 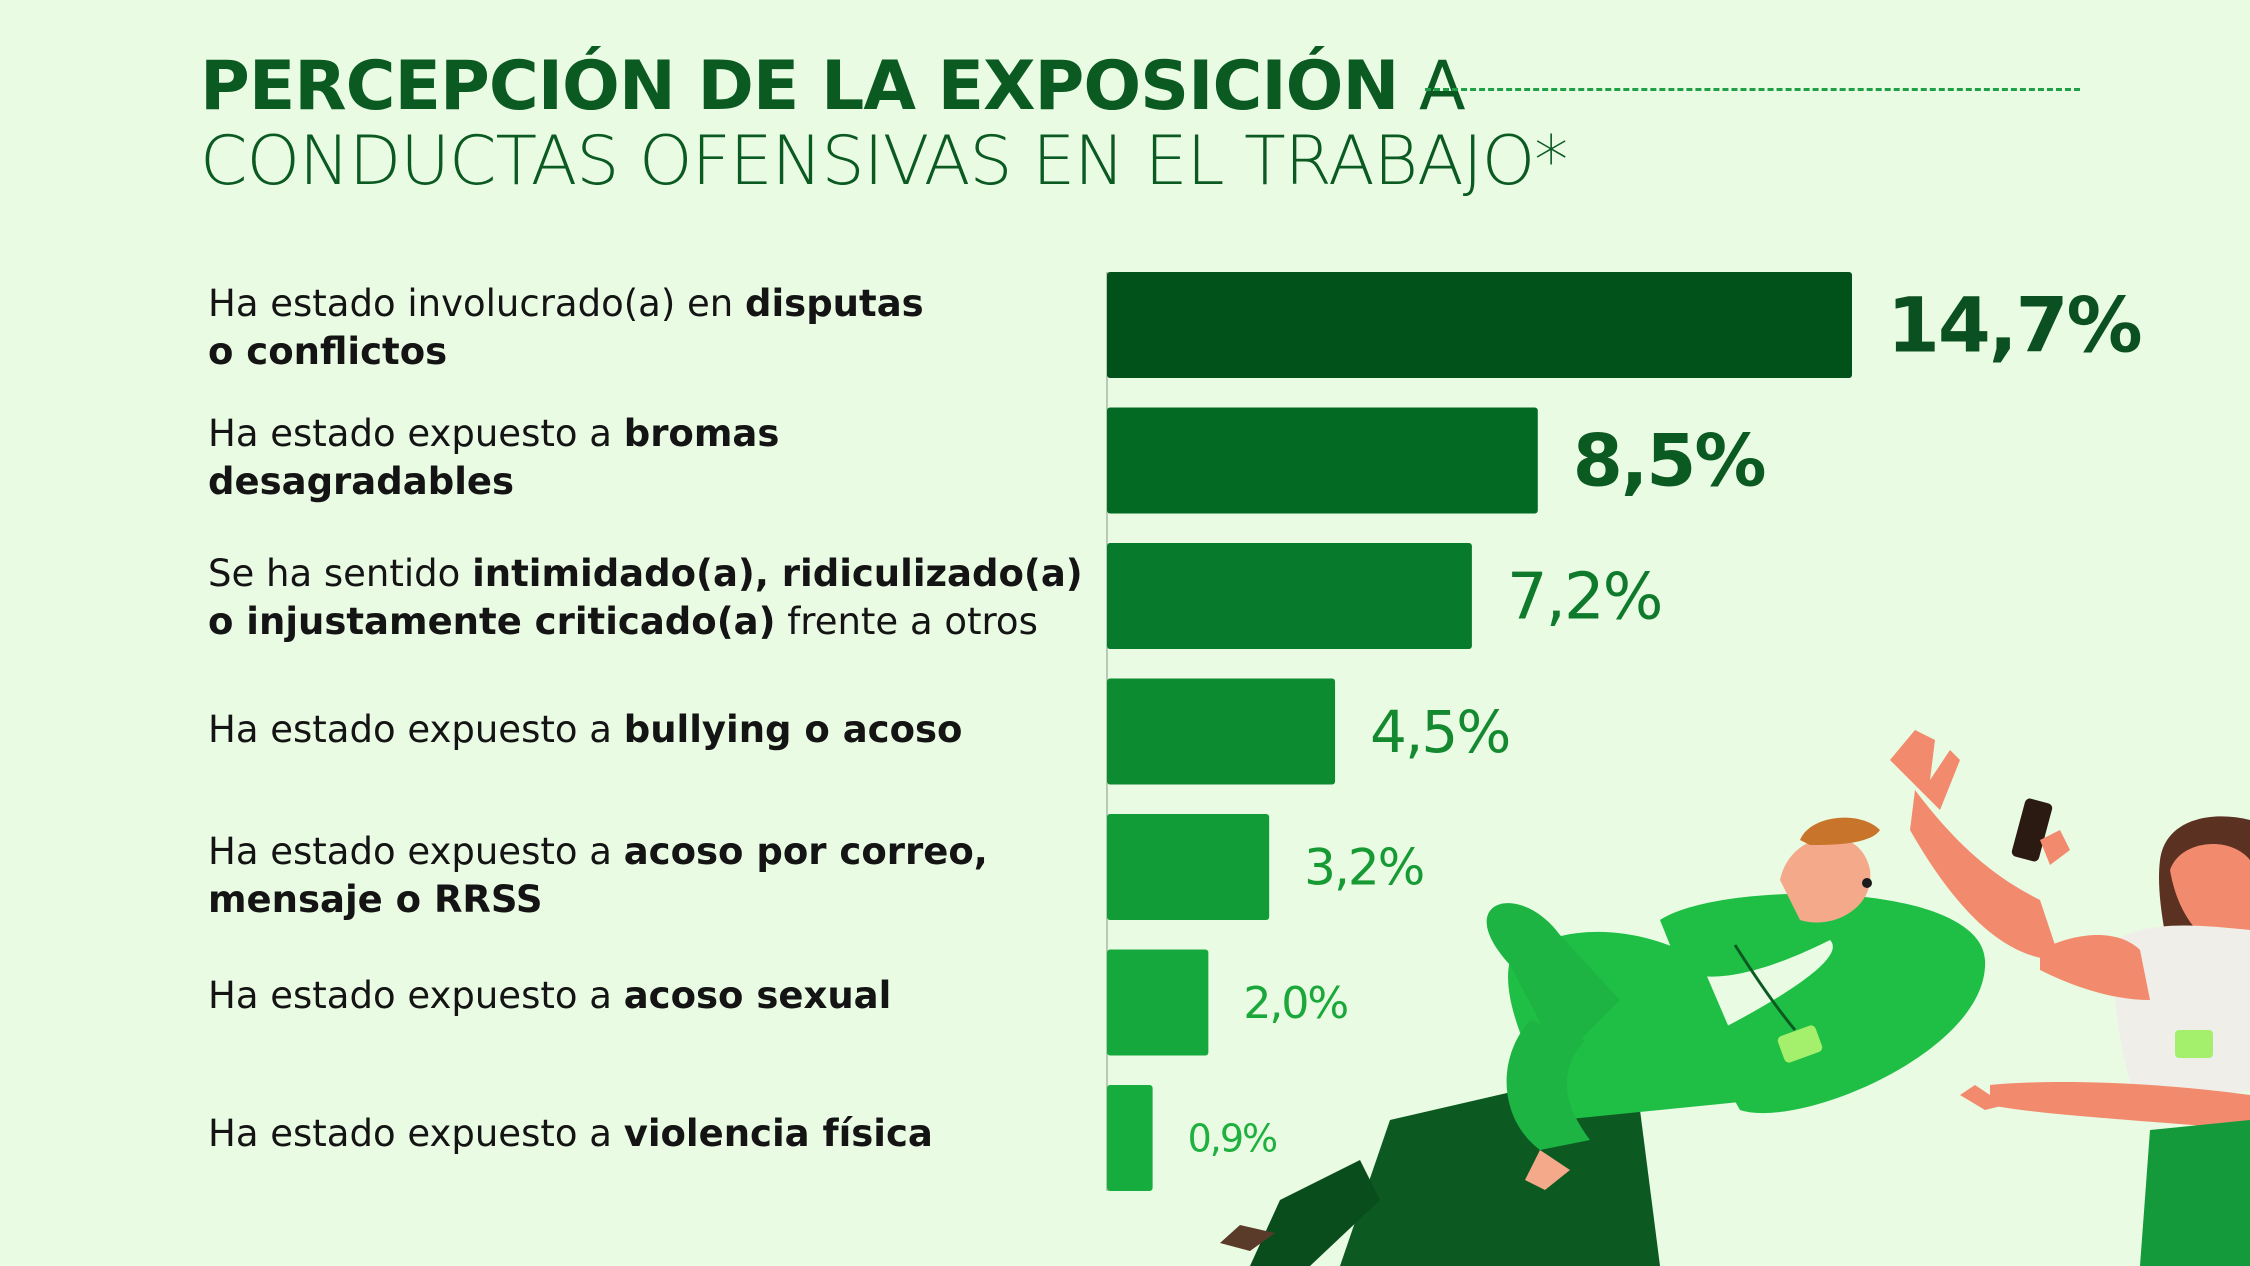 I want to click on title-line2: CONDUCTAS OFENSIVAS EN EL TRABAJO*, so click(x=884, y=161).